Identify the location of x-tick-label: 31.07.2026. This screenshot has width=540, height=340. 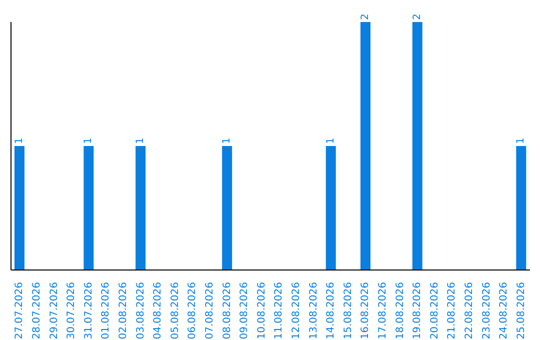
(88, 311).